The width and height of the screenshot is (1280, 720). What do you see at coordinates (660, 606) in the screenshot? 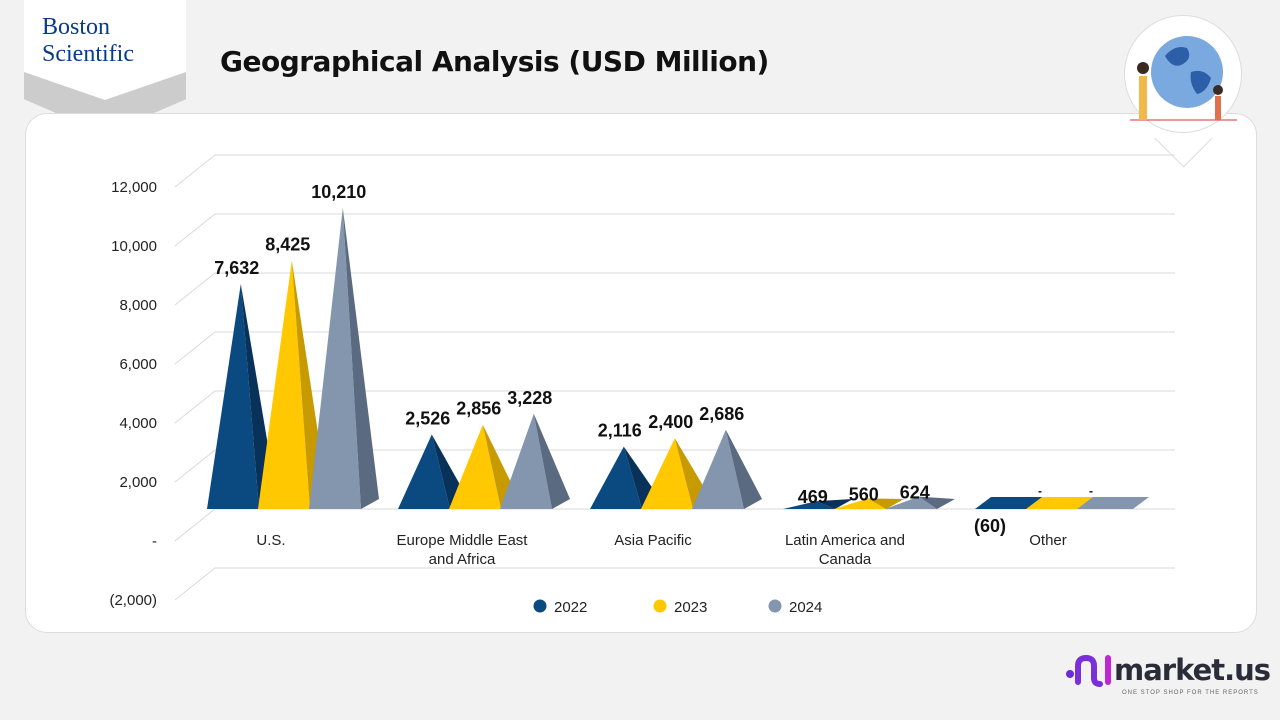
I see `legend-marker-2023` at bounding box center [660, 606].